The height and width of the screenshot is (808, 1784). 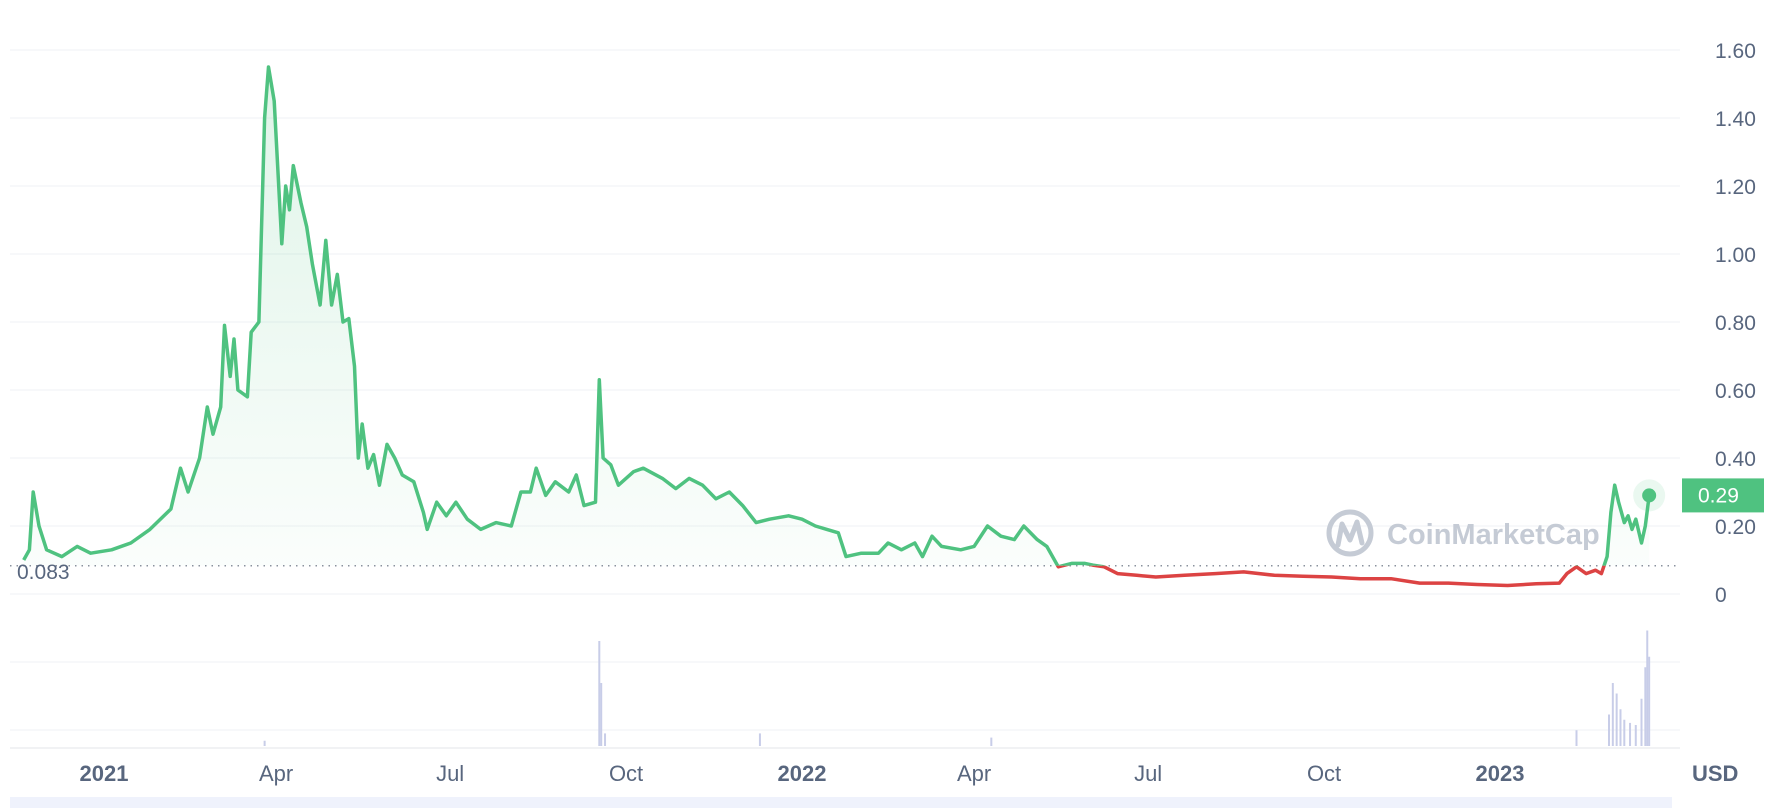 What do you see at coordinates (1735, 187) in the screenshot?
I see `y-tick-label: 1.20` at bounding box center [1735, 187].